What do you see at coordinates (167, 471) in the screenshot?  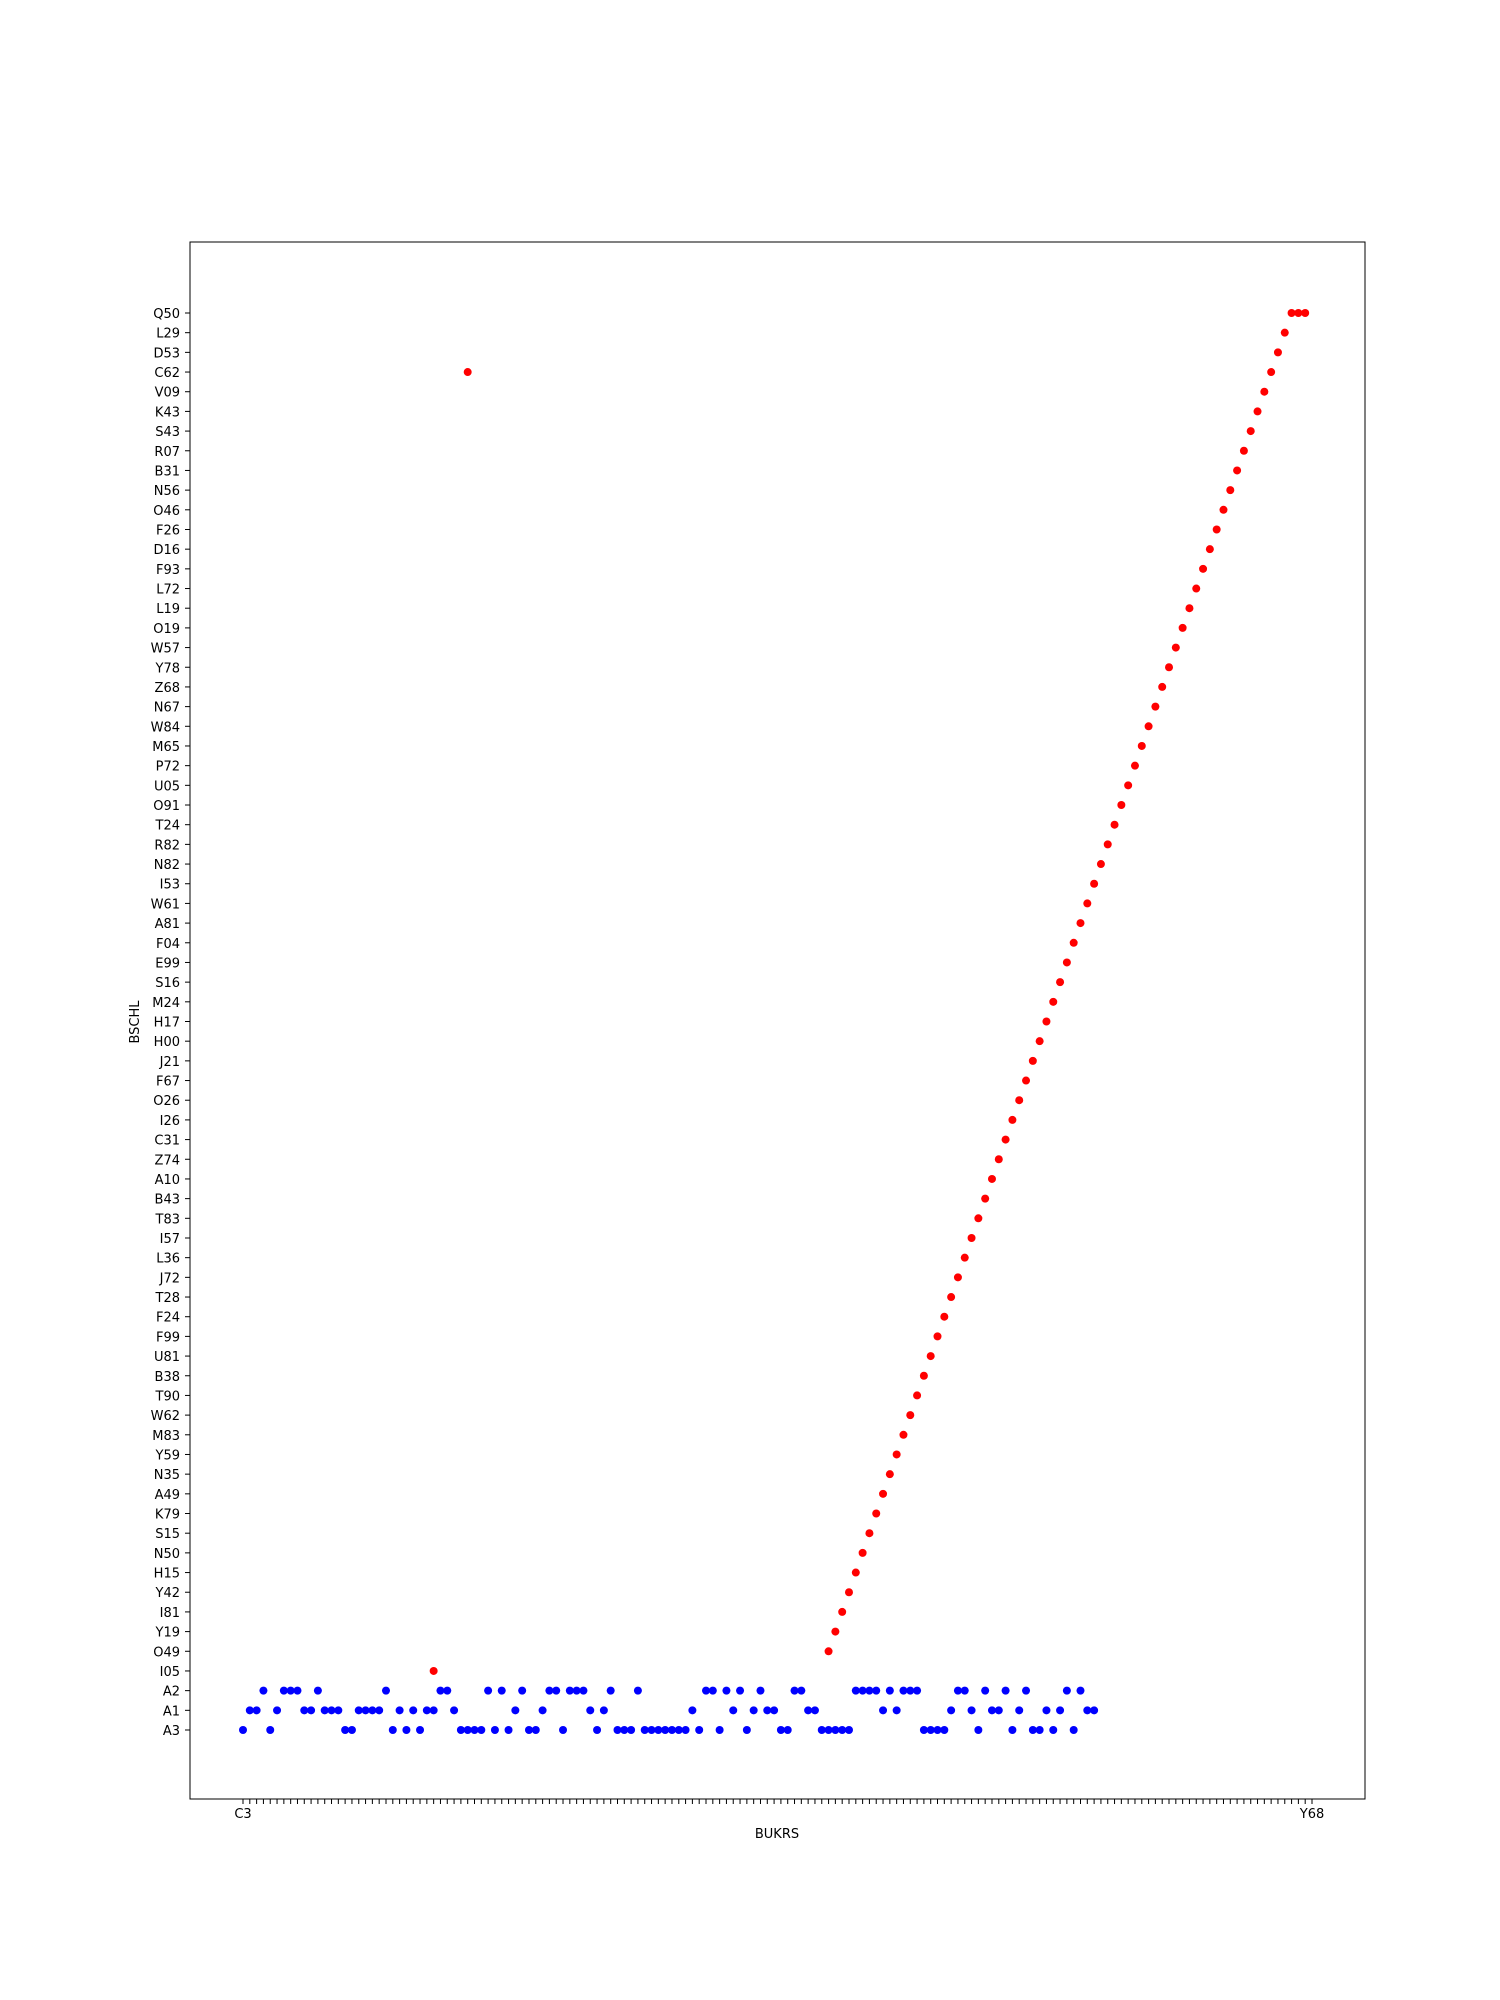 I see `y-tick-label: B31` at bounding box center [167, 471].